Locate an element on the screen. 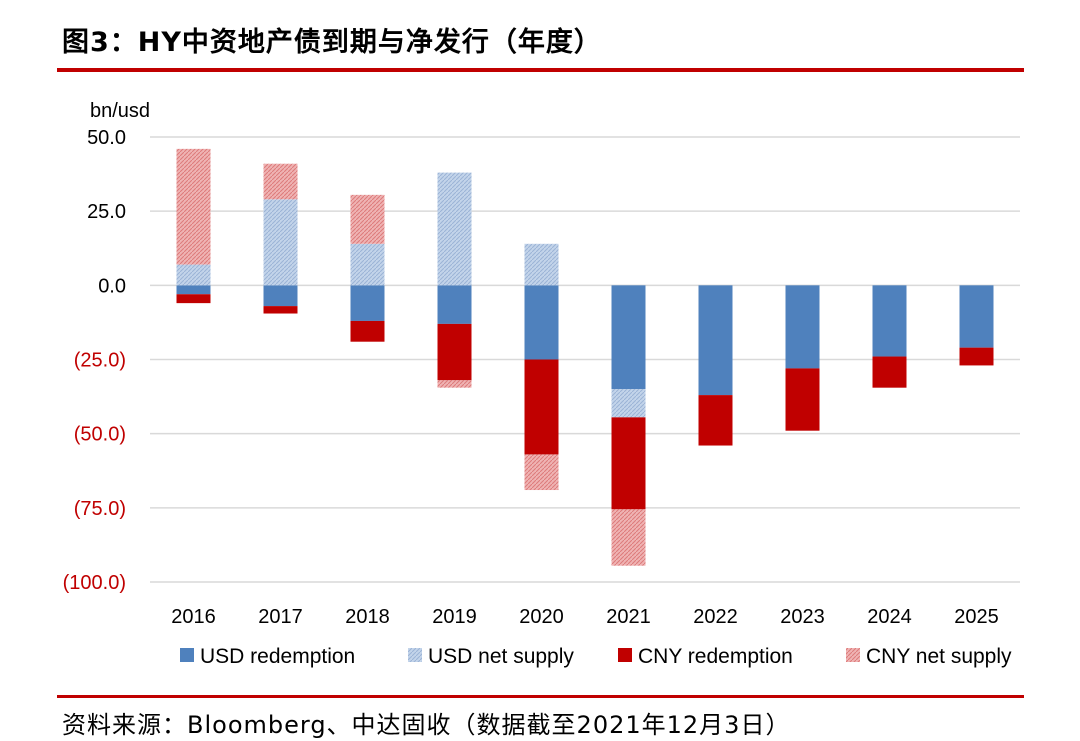 This screenshot has height=741, width=1080. y-axis-unit-label: bn/usd is located at coordinates (120, 111).